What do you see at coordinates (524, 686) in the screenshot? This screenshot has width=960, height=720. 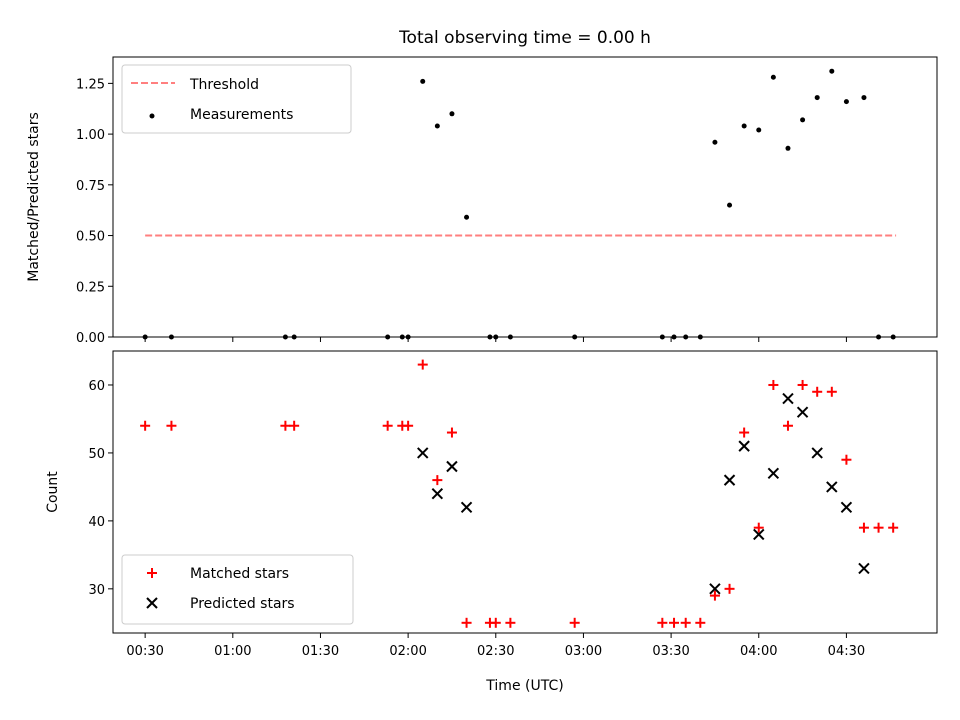 I see `bottom-x-axis-label: Time (UTC)` at bounding box center [524, 686].